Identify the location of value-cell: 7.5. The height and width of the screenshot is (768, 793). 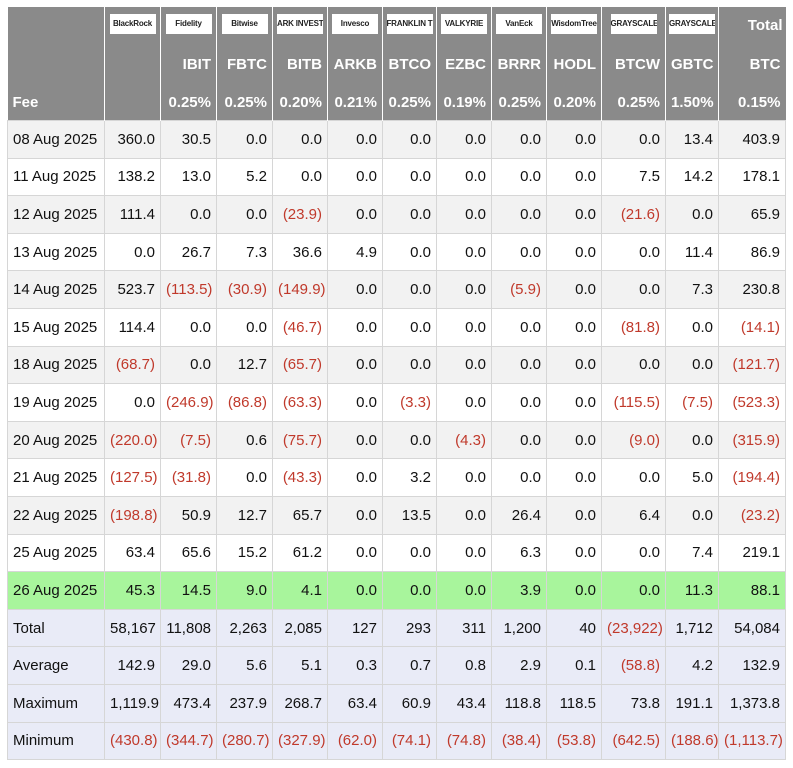
(633, 177).